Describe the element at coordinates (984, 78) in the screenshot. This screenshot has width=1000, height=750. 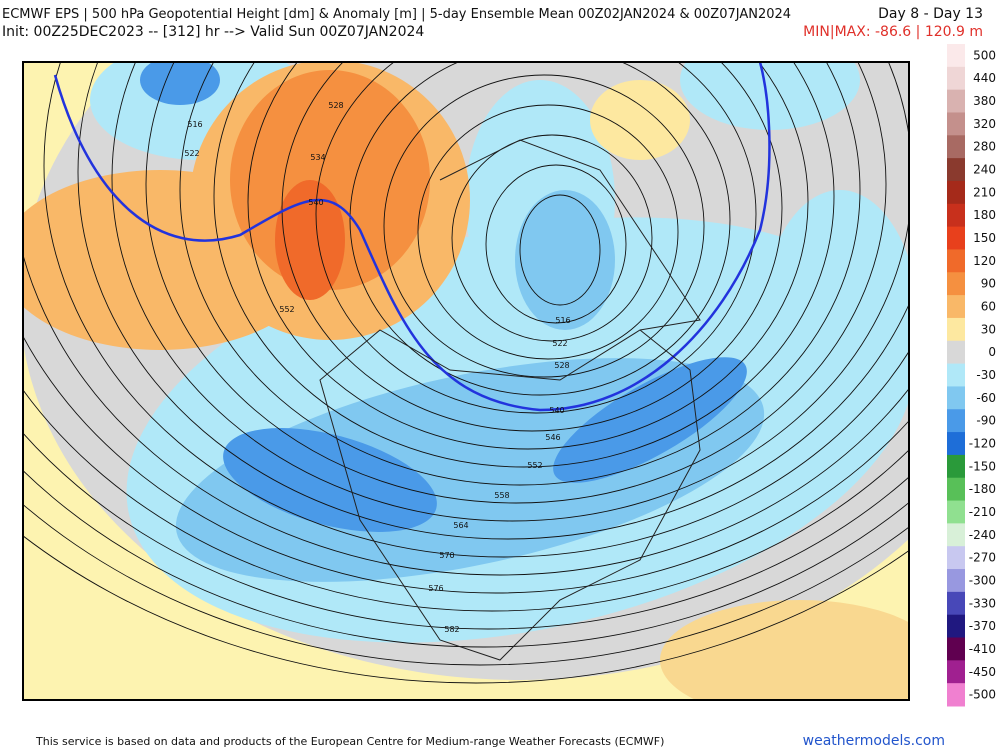
I see `colorbar-label: 440` at that location.